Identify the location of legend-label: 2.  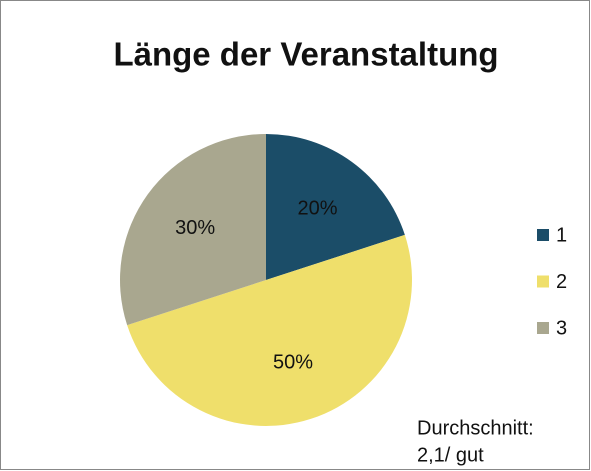
(561, 282).